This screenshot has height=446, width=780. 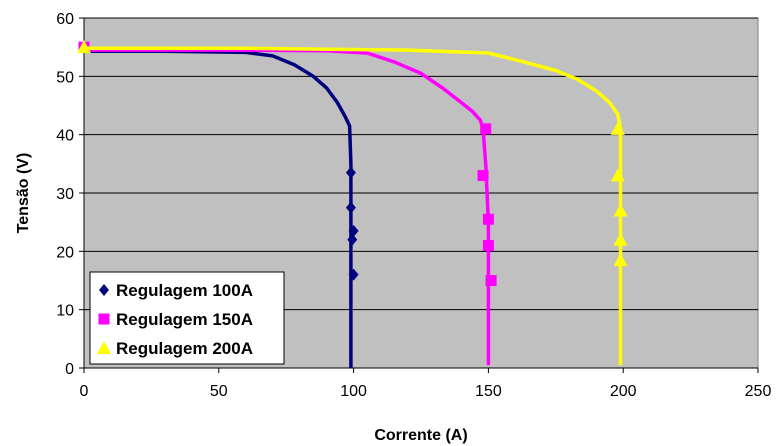 I want to click on x-tick-label: 150, so click(x=488, y=391).